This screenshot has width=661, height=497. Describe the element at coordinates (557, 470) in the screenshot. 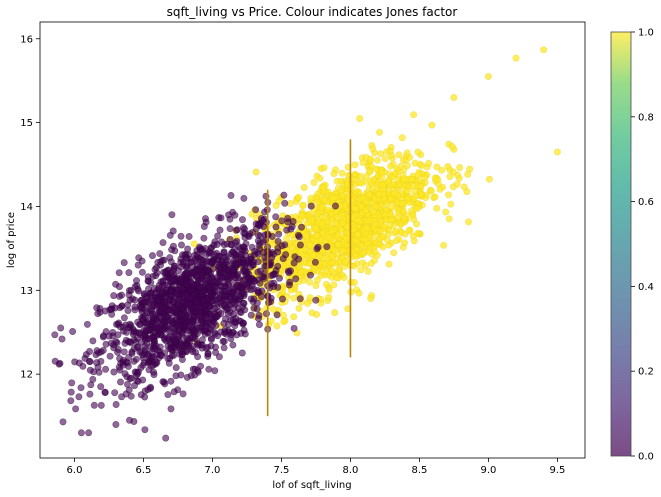

I see `x-tick-label: 9.5` at that location.